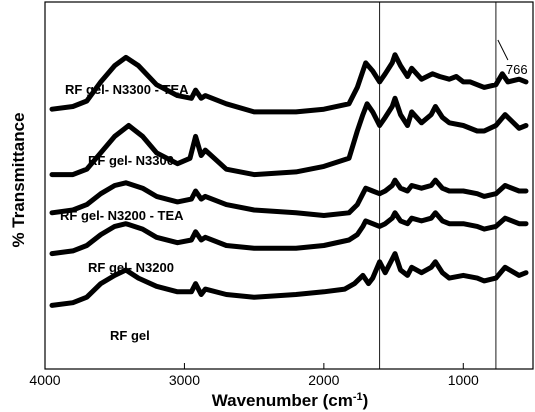 The width and height of the screenshot is (535, 412). I want to click on x-tick-label: 3000, so click(184, 380).